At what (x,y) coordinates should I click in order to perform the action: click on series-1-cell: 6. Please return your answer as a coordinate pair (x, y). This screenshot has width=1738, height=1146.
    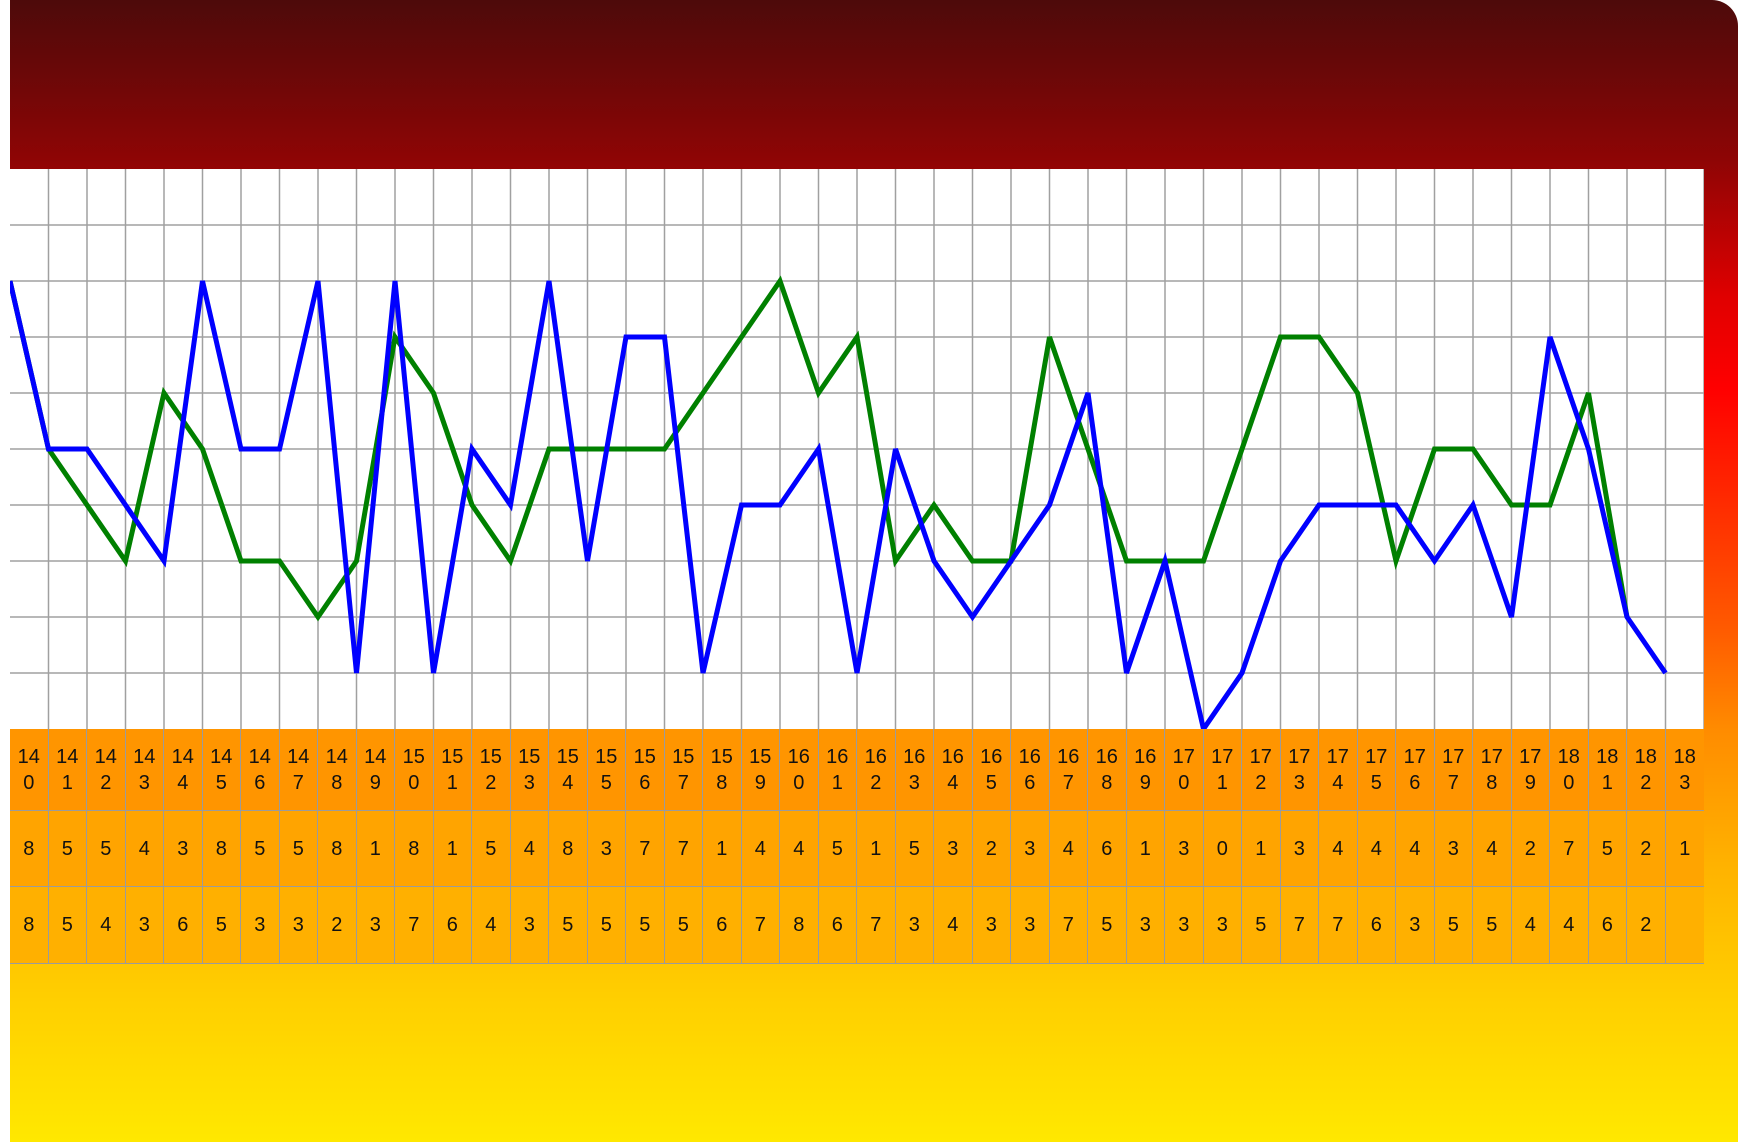
    Looking at the image, I should click on (1107, 849).